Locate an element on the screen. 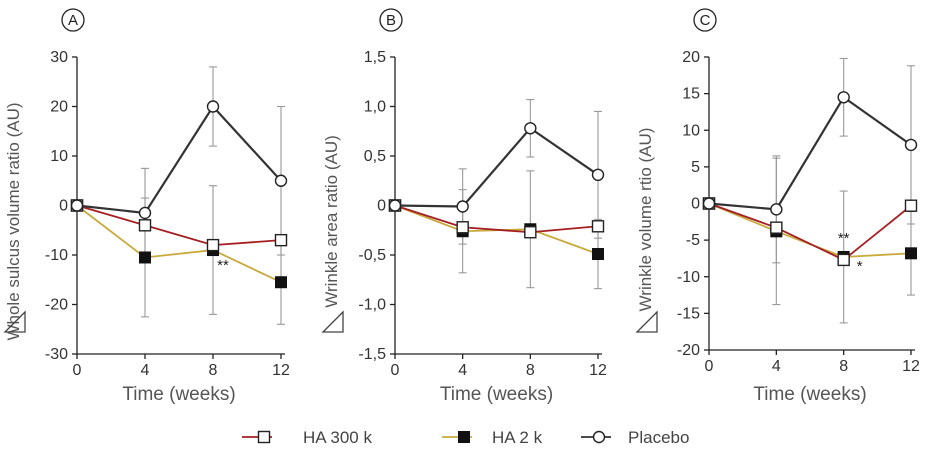  y-tick-label: -1,5 is located at coordinates (372, 354).